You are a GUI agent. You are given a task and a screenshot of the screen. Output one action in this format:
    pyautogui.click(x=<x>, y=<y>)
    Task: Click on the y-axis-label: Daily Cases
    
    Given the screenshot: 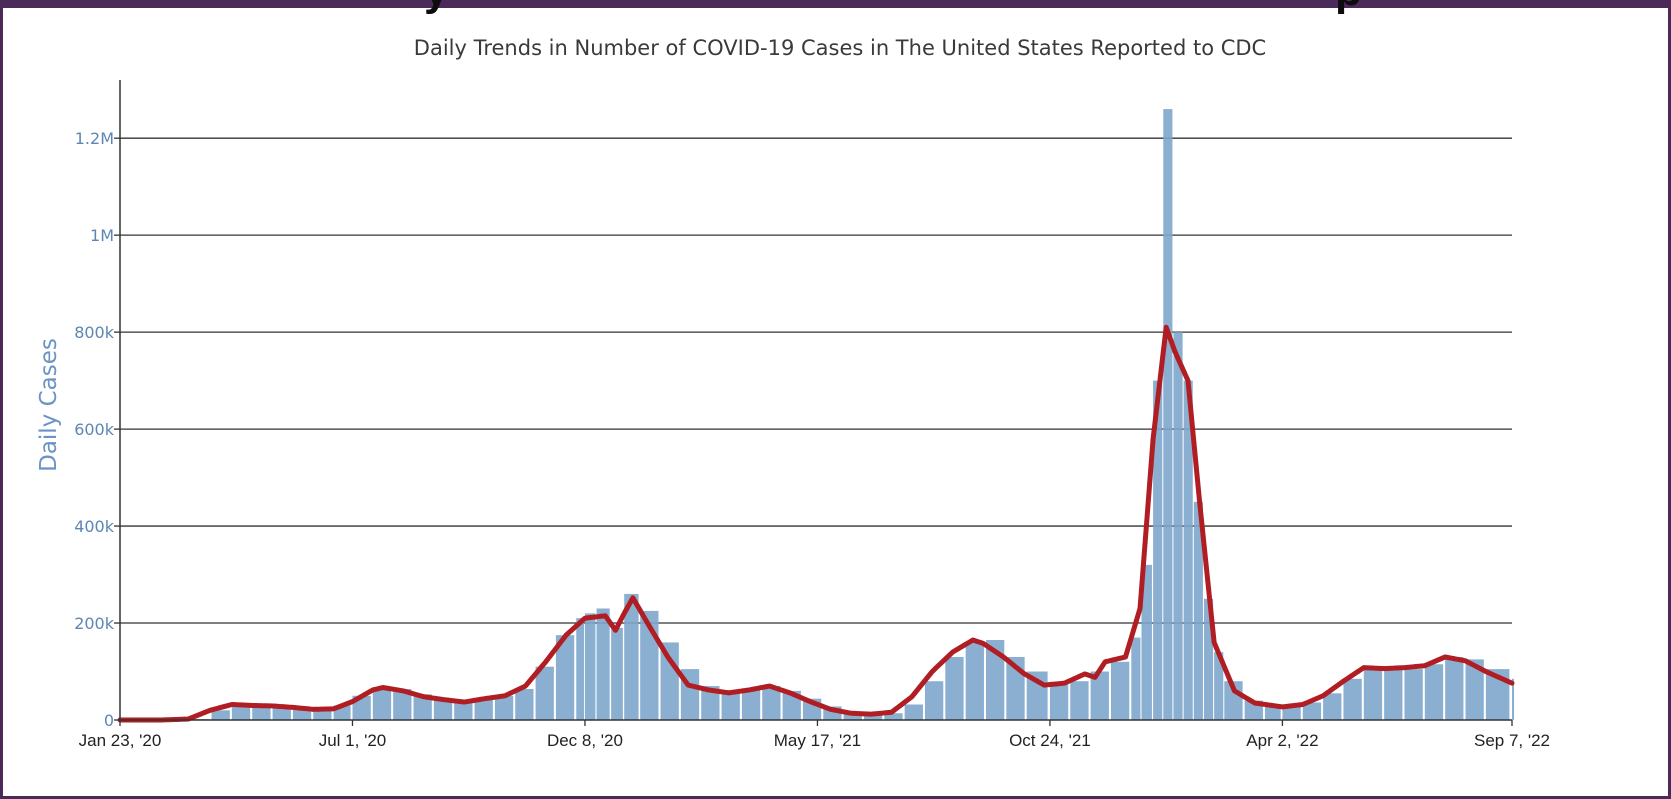 What is the action you would take?
    pyautogui.click(x=49, y=405)
    